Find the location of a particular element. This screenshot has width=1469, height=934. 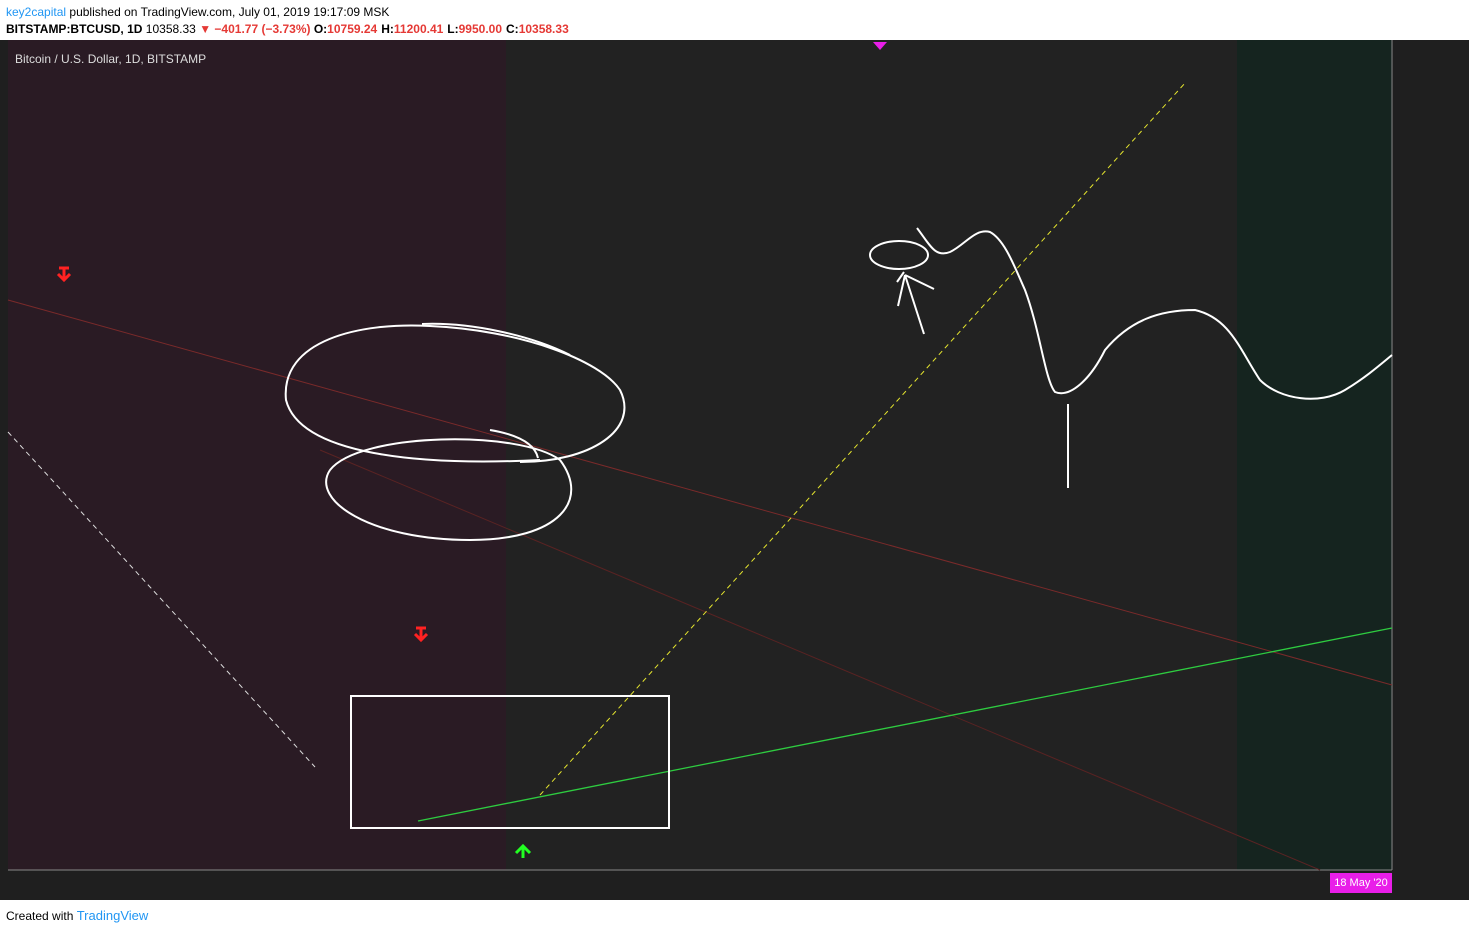

date-badge is located at coordinates (1361, 883).